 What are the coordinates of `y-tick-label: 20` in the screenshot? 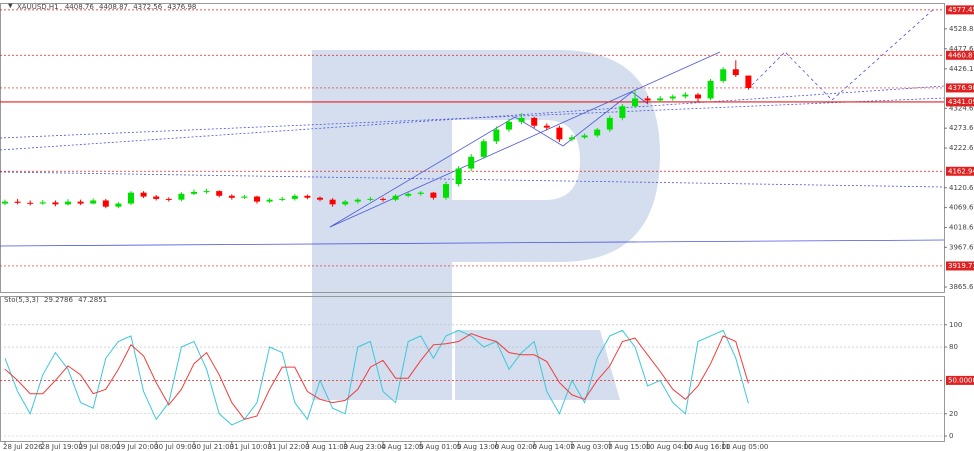 It's located at (953, 414).